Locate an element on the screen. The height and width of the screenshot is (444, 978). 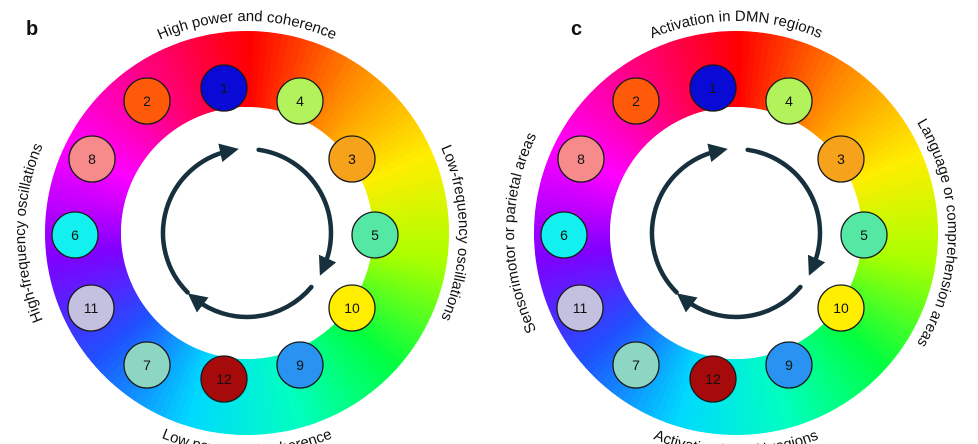
panel-b-letter: b is located at coordinates (32, 29).